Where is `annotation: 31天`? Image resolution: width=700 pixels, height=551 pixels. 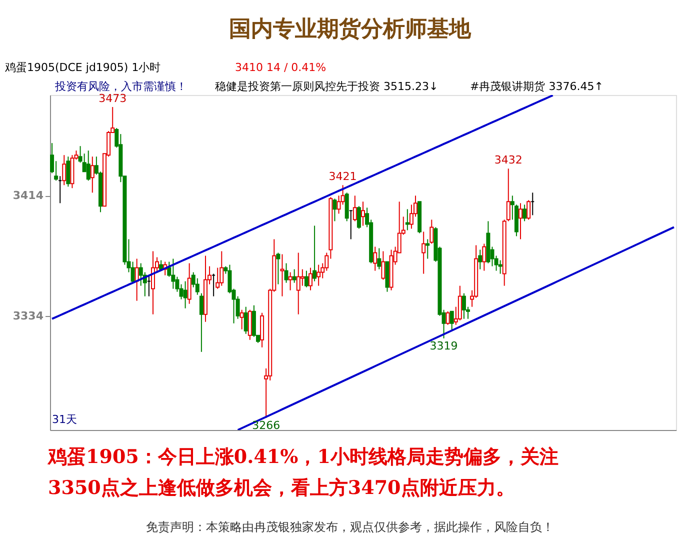
annotation: 31天 is located at coordinates (64, 419).